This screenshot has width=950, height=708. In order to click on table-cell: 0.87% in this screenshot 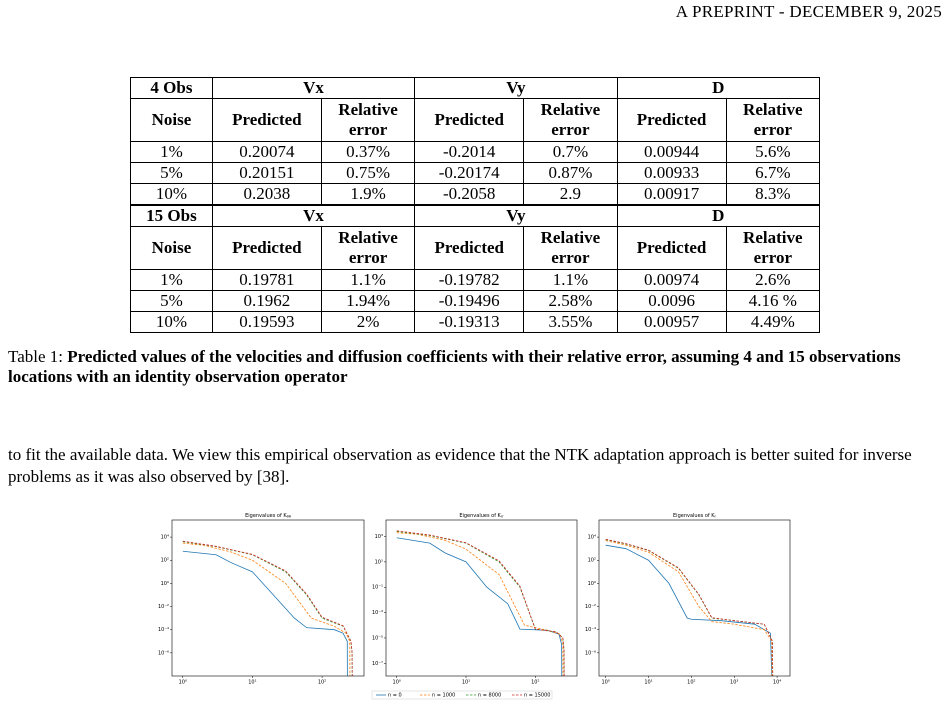, I will do `click(570, 173)`.